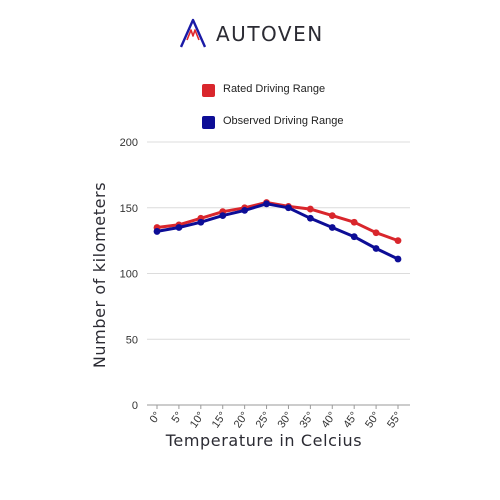  I want to click on x-axis-title: Temperature in Celcius, so click(264, 440).